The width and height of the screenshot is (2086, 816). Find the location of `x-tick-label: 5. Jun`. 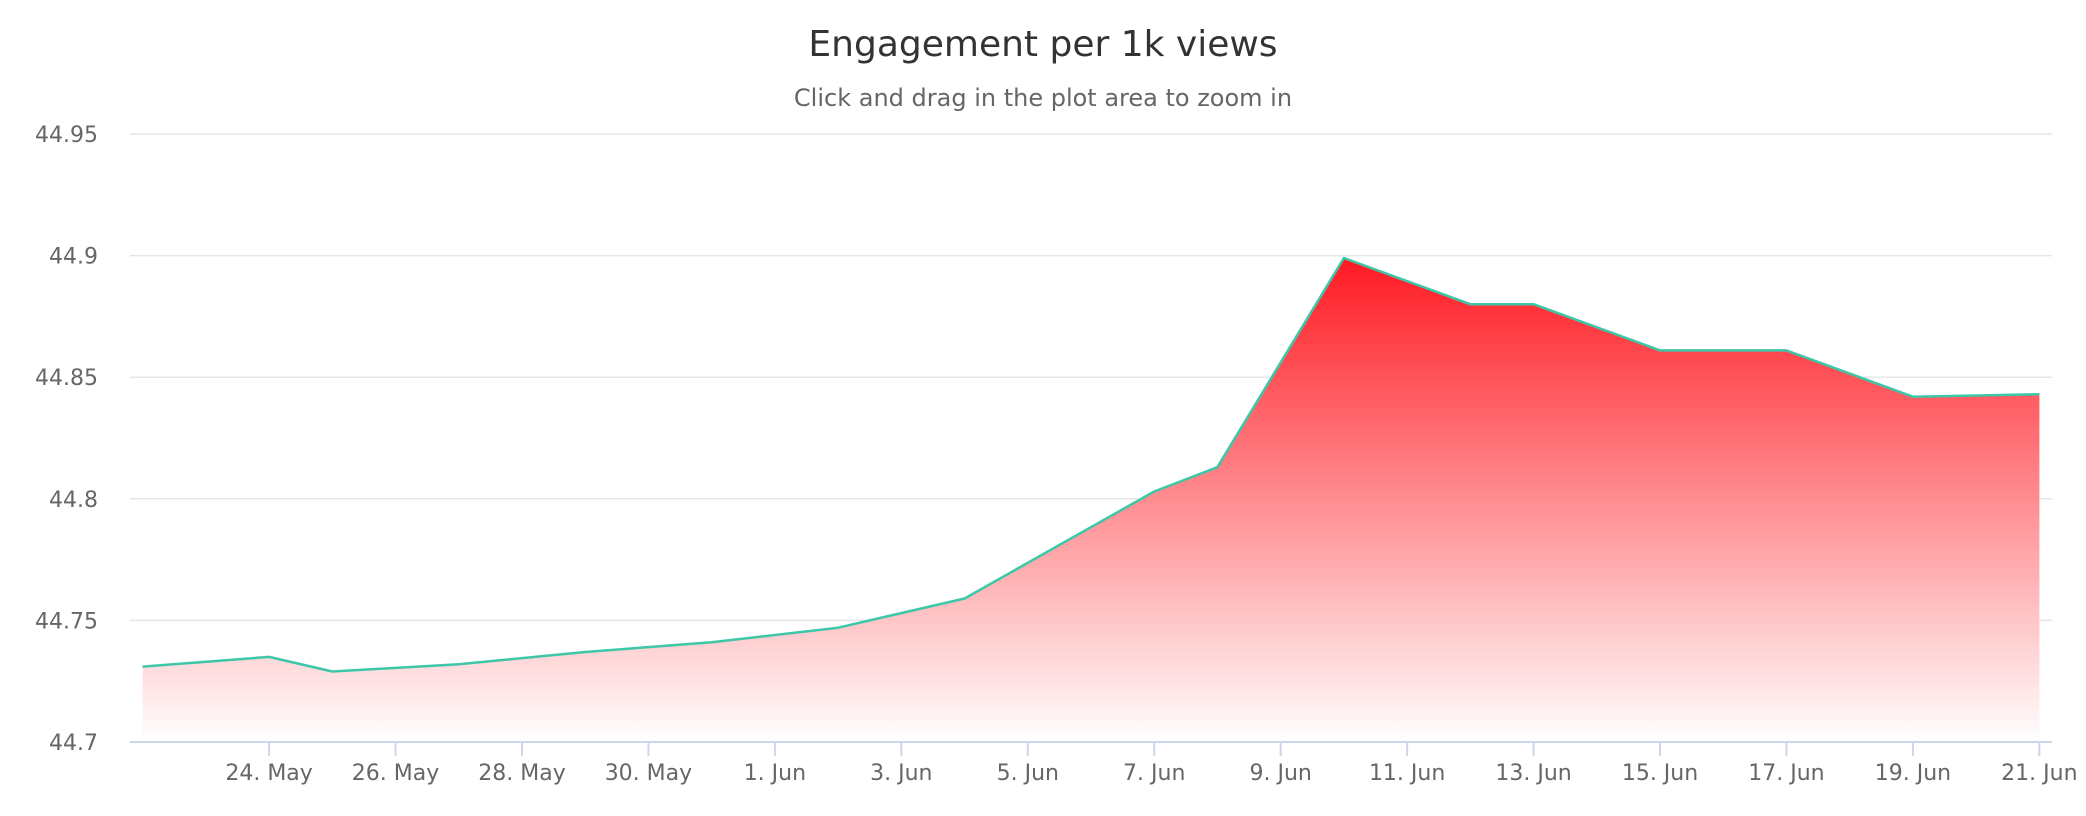

x-tick-label: 5. Jun is located at coordinates (1028, 773).